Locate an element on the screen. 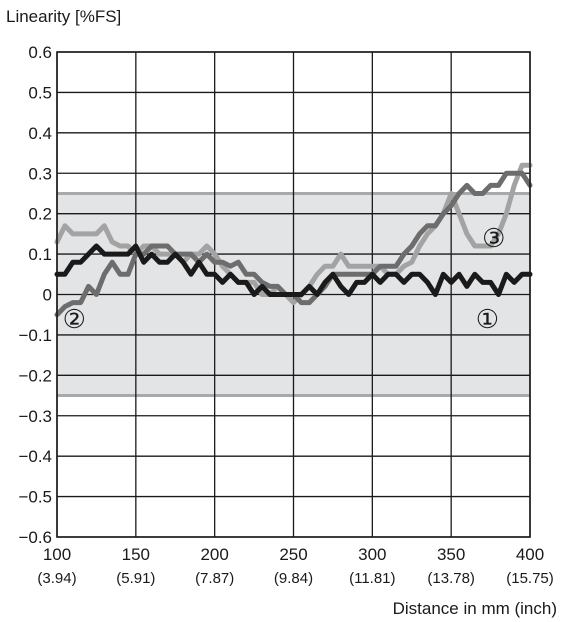 The width and height of the screenshot is (562, 622). x-tick-sublabel: (11.81) is located at coordinates (372, 578).